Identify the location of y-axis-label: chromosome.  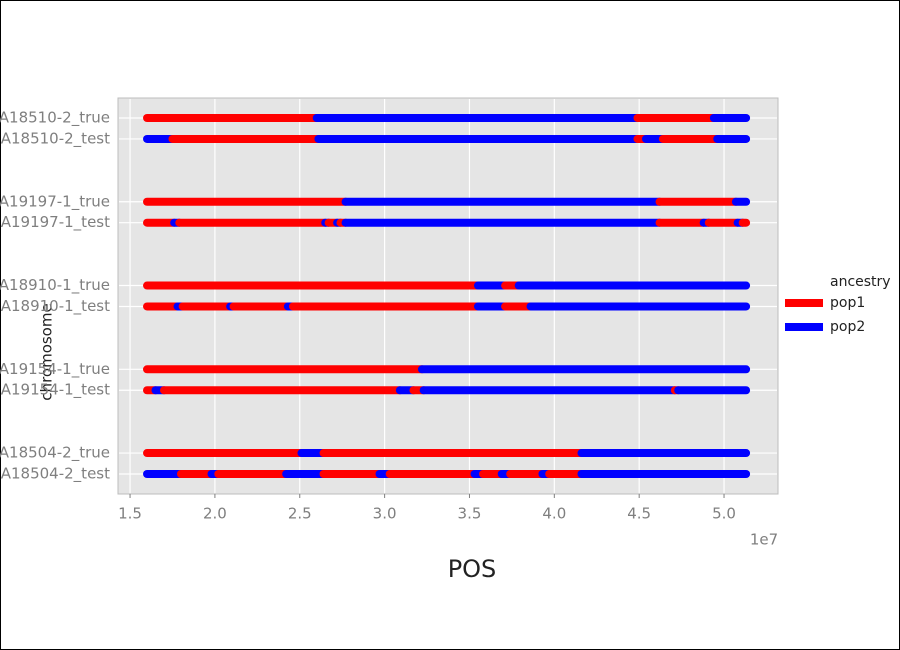
(47, 351).